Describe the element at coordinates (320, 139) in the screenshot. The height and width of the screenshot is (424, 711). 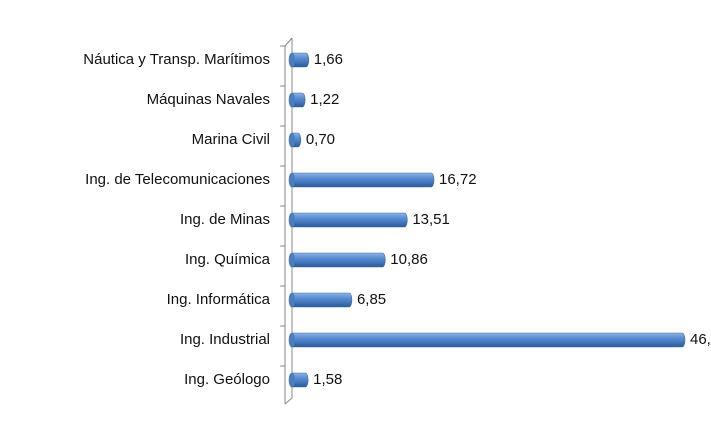
I see `value-label: 0,70` at that location.